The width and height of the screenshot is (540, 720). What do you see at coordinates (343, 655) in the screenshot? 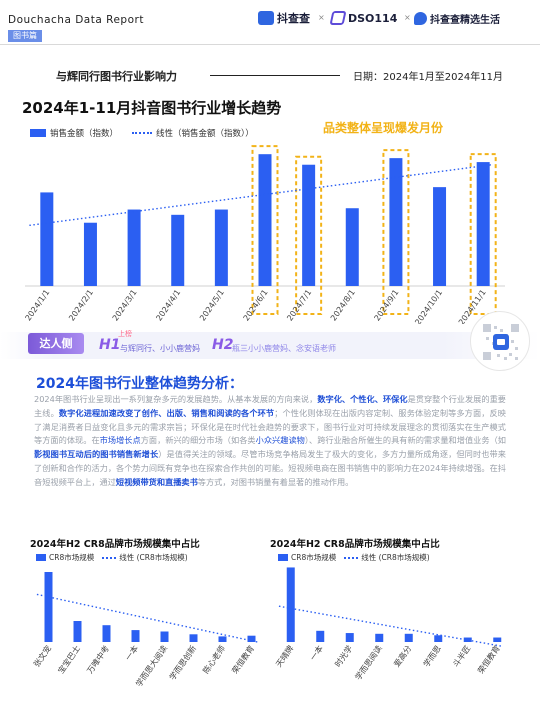
I see `x-tick-label: 时光学` at bounding box center [343, 655].